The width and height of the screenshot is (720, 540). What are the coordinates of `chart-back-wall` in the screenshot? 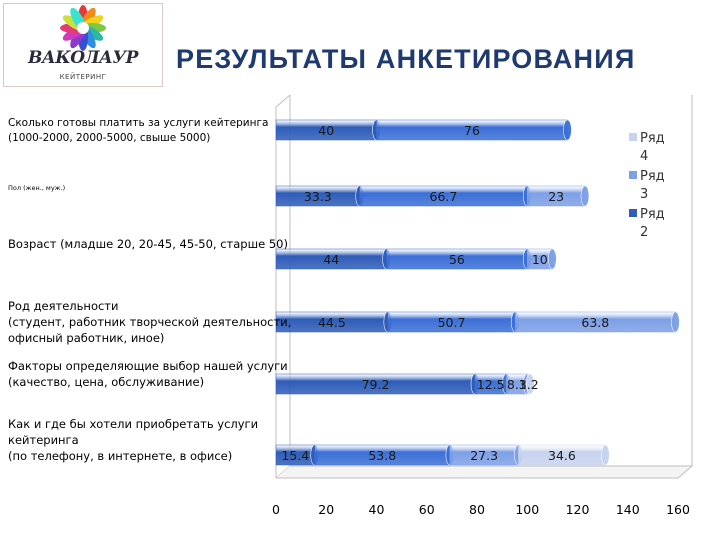 It's located at (283, 287).